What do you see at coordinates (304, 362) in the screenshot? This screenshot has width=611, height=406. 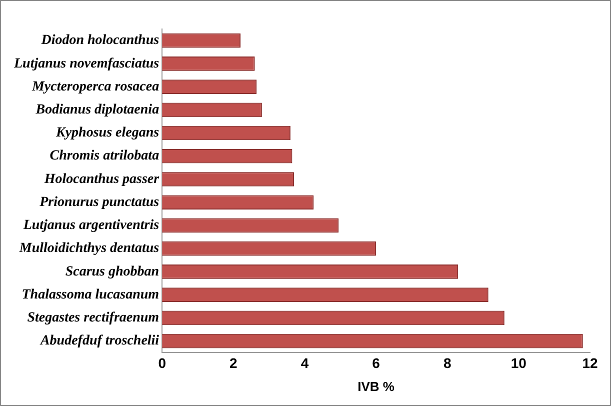 I see `x-tick-label: 4` at bounding box center [304, 362].